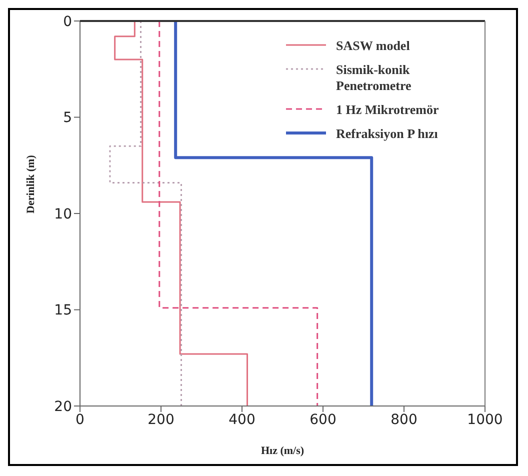 This screenshot has height=476, width=528. Describe the element at coordinates (67, 22) in the screenshot. I see `y-tick-label: 0` at that location.